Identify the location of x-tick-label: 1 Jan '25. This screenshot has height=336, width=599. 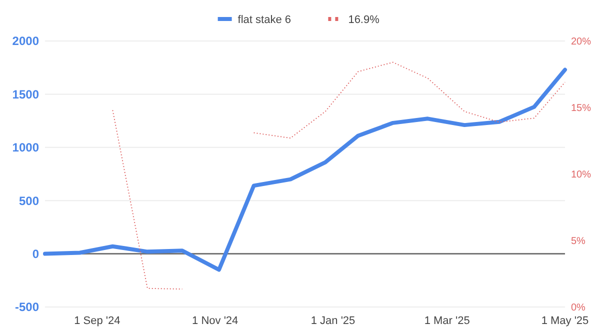
(333, 321).